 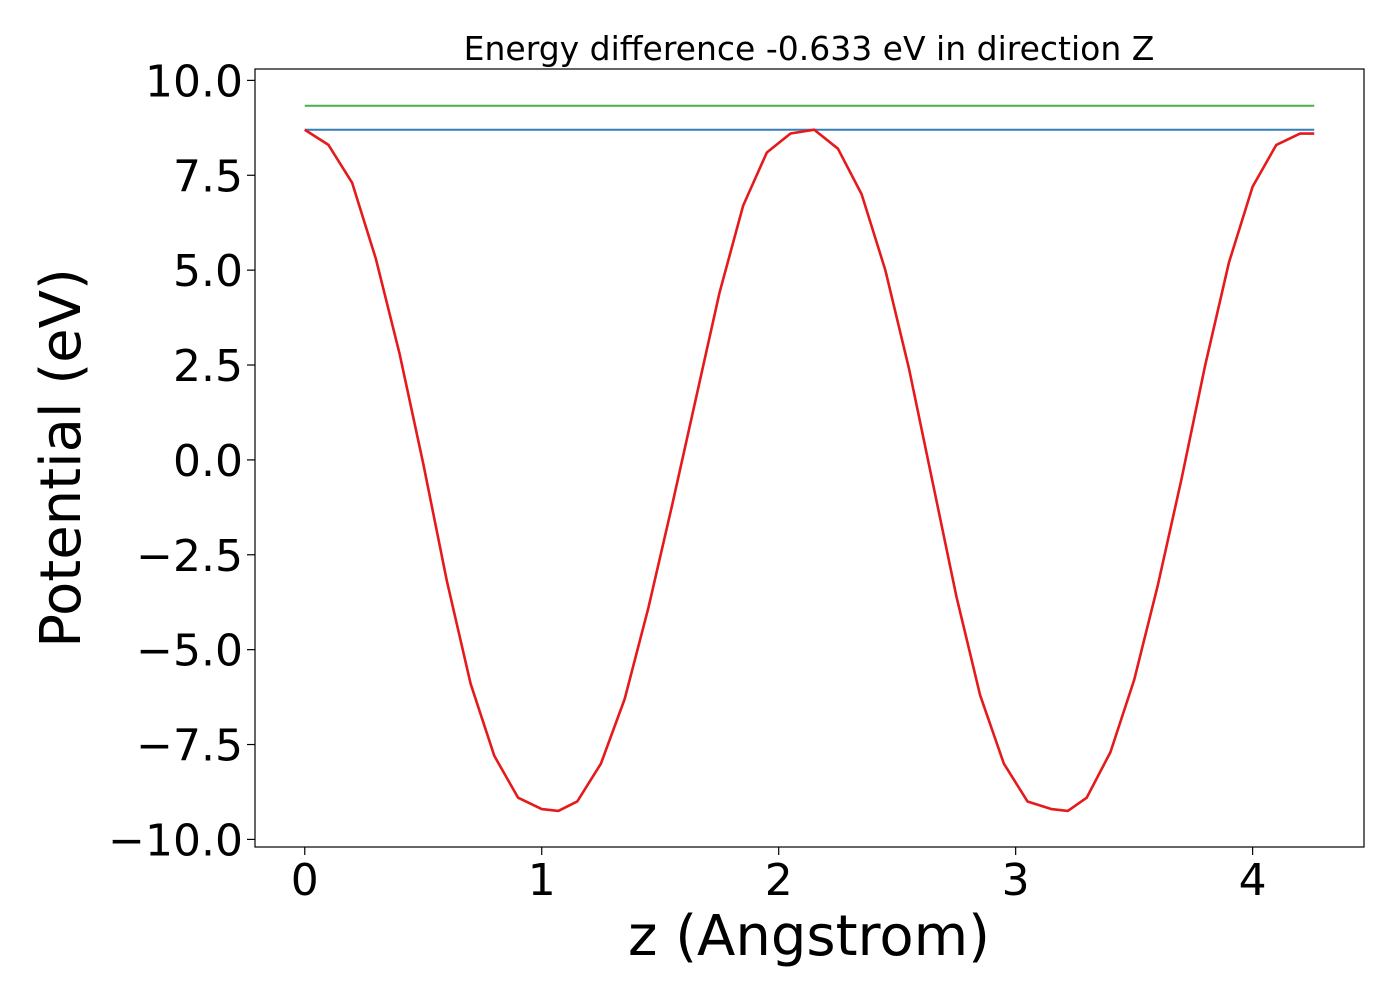 I want to click on y-tick-label: 2.5, so click(x=208, y=366).